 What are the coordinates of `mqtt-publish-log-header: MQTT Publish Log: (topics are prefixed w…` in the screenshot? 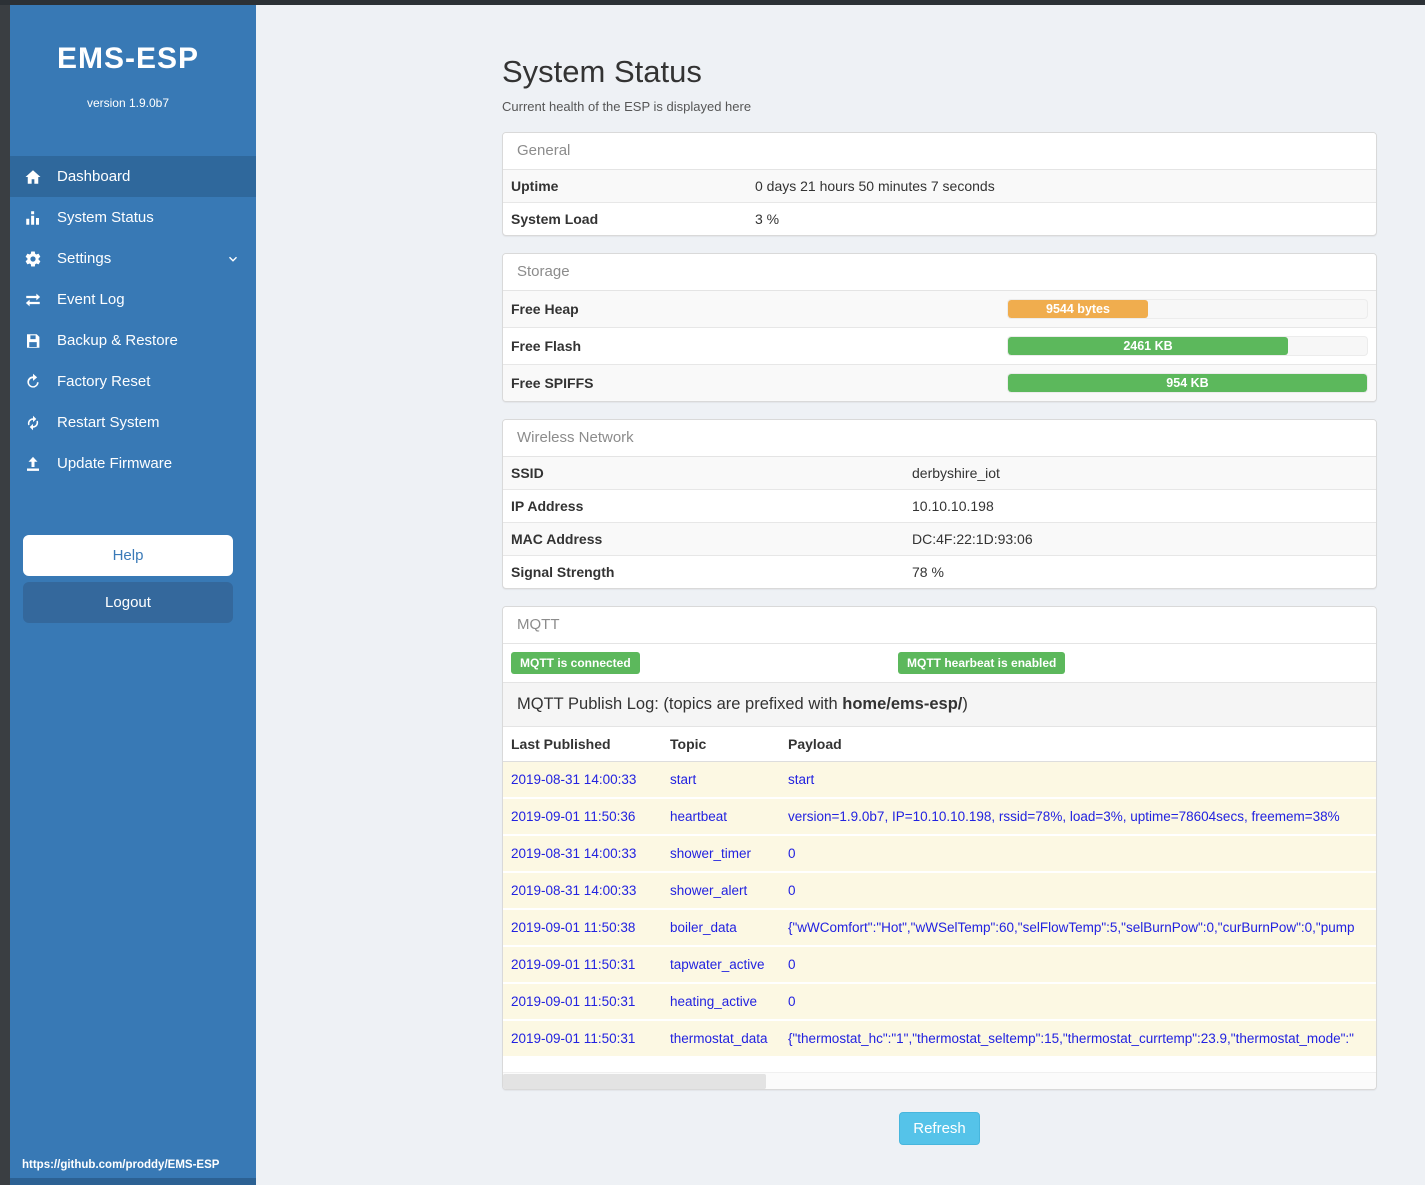 It's located at (939, 704).